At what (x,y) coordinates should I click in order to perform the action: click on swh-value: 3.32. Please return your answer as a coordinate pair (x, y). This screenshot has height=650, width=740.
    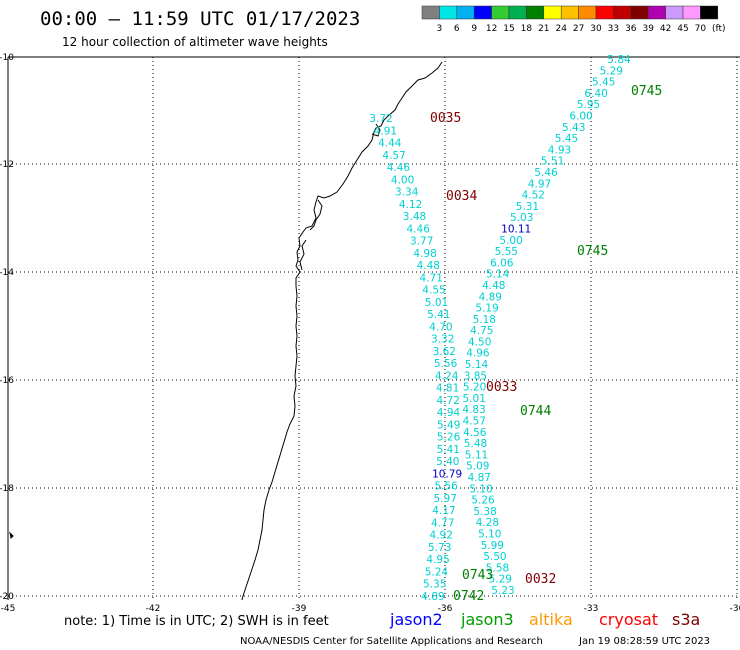
    Looking at the image, I should click on (442, 340).